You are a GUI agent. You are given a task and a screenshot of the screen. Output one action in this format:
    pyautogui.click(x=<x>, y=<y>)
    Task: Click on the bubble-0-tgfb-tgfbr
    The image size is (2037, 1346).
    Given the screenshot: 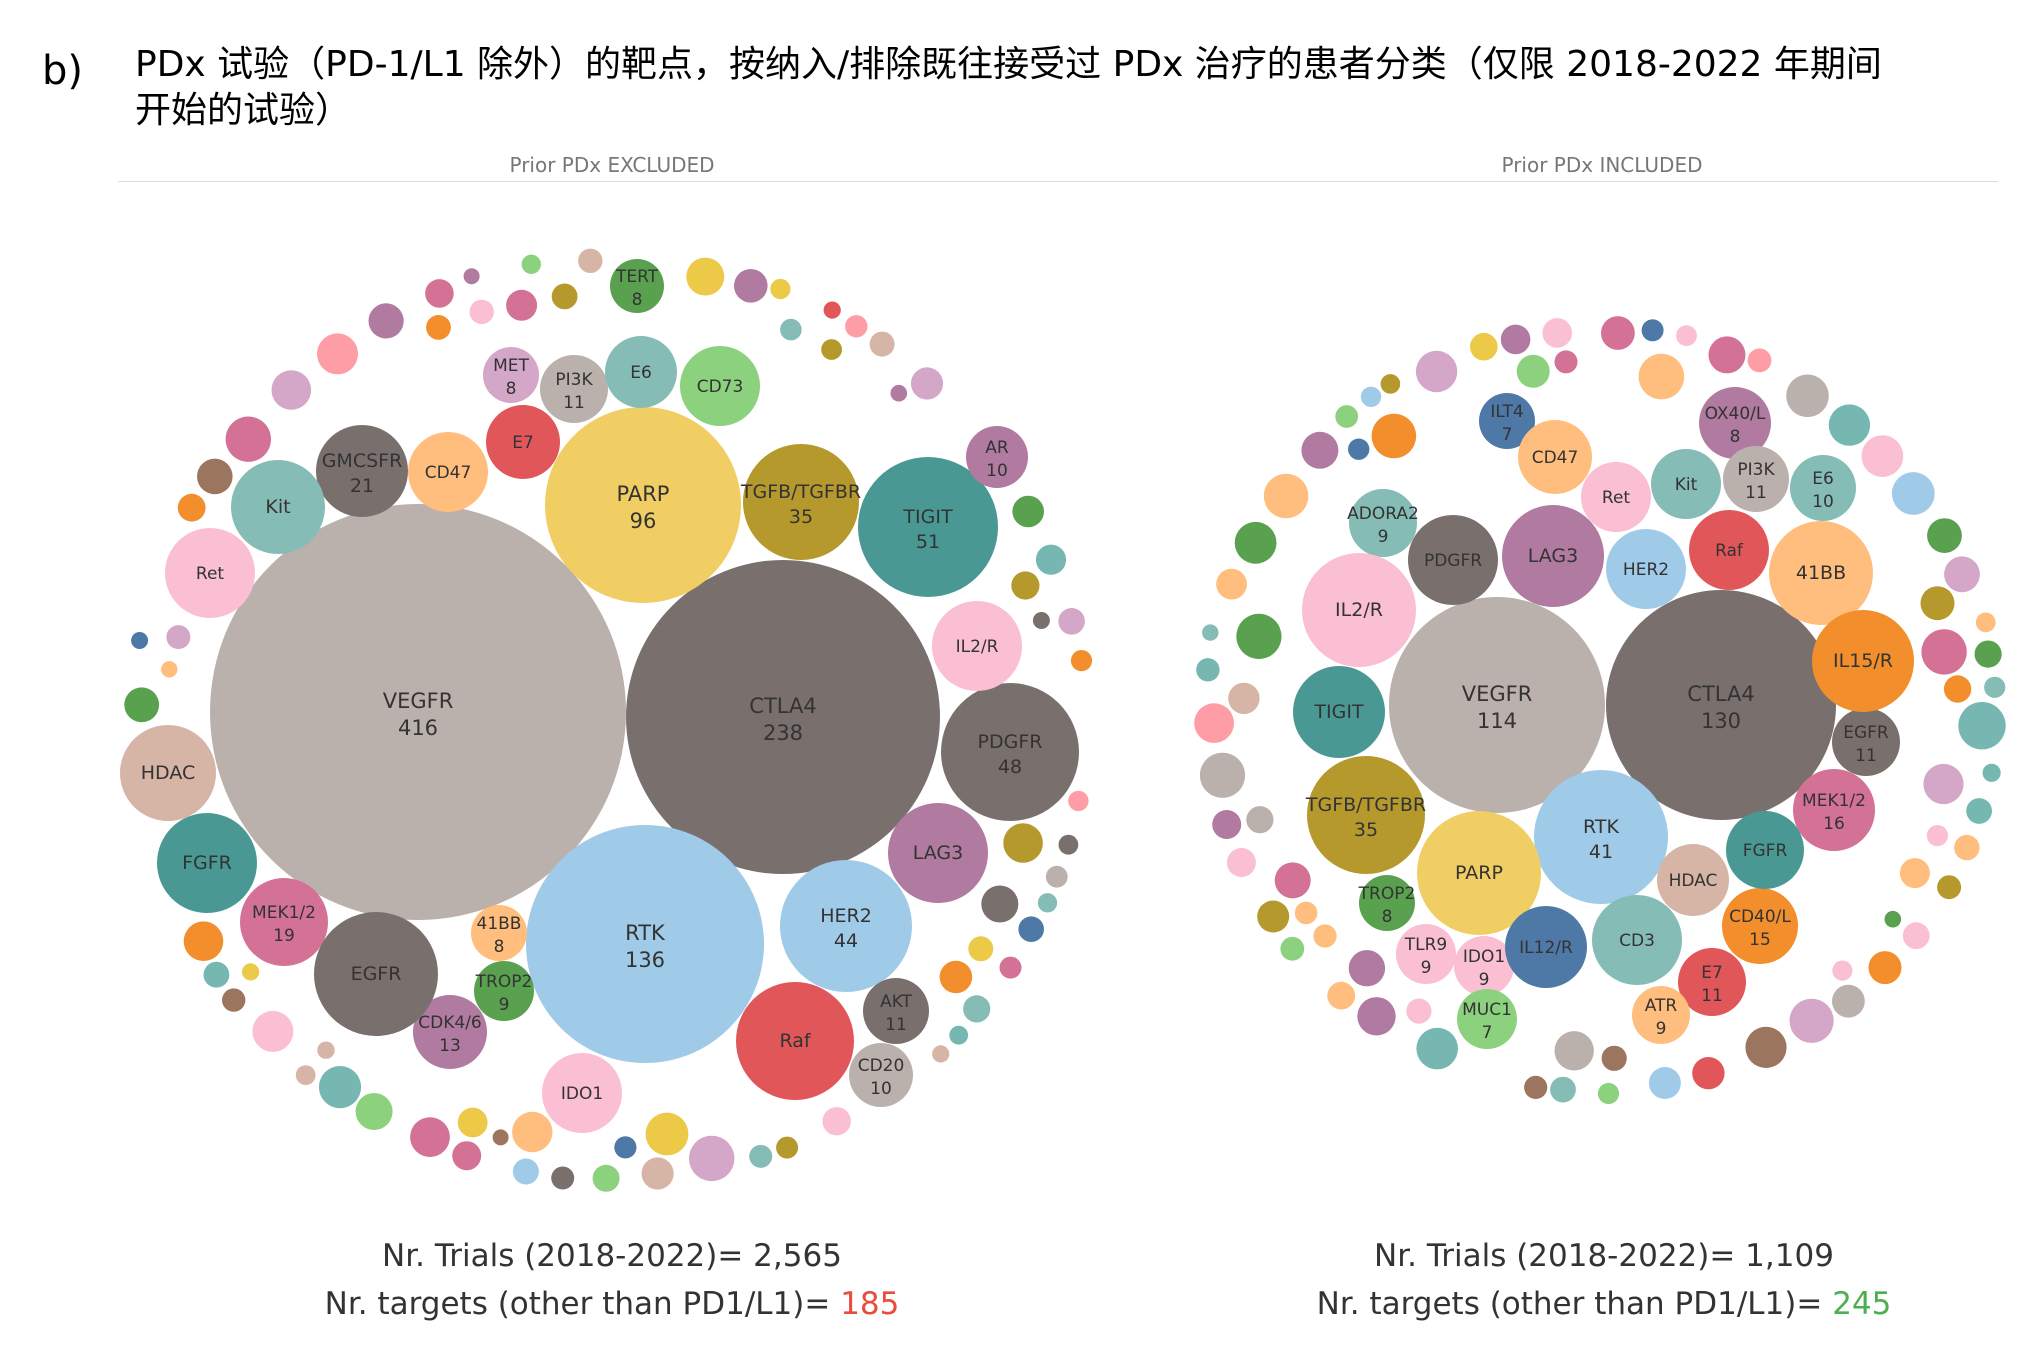 What is the action you would take?
    pyautogui.click(x=801, y=502)
    